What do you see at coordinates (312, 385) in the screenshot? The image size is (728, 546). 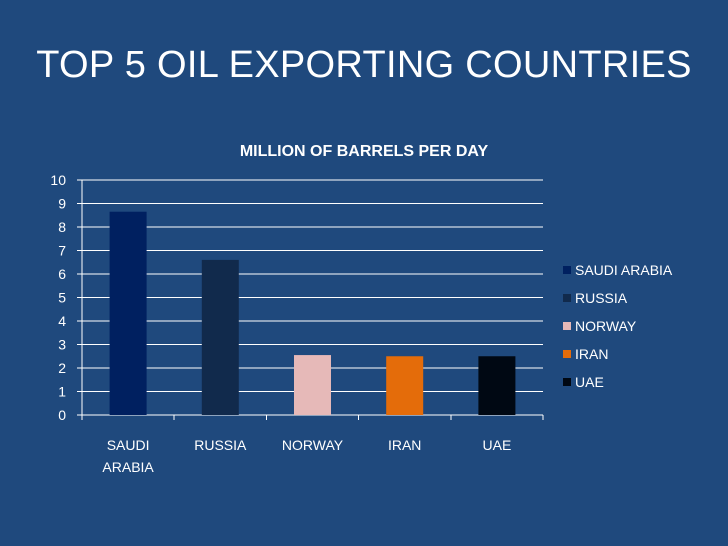 I see `bar-norway` at bounding box center [312, 385].